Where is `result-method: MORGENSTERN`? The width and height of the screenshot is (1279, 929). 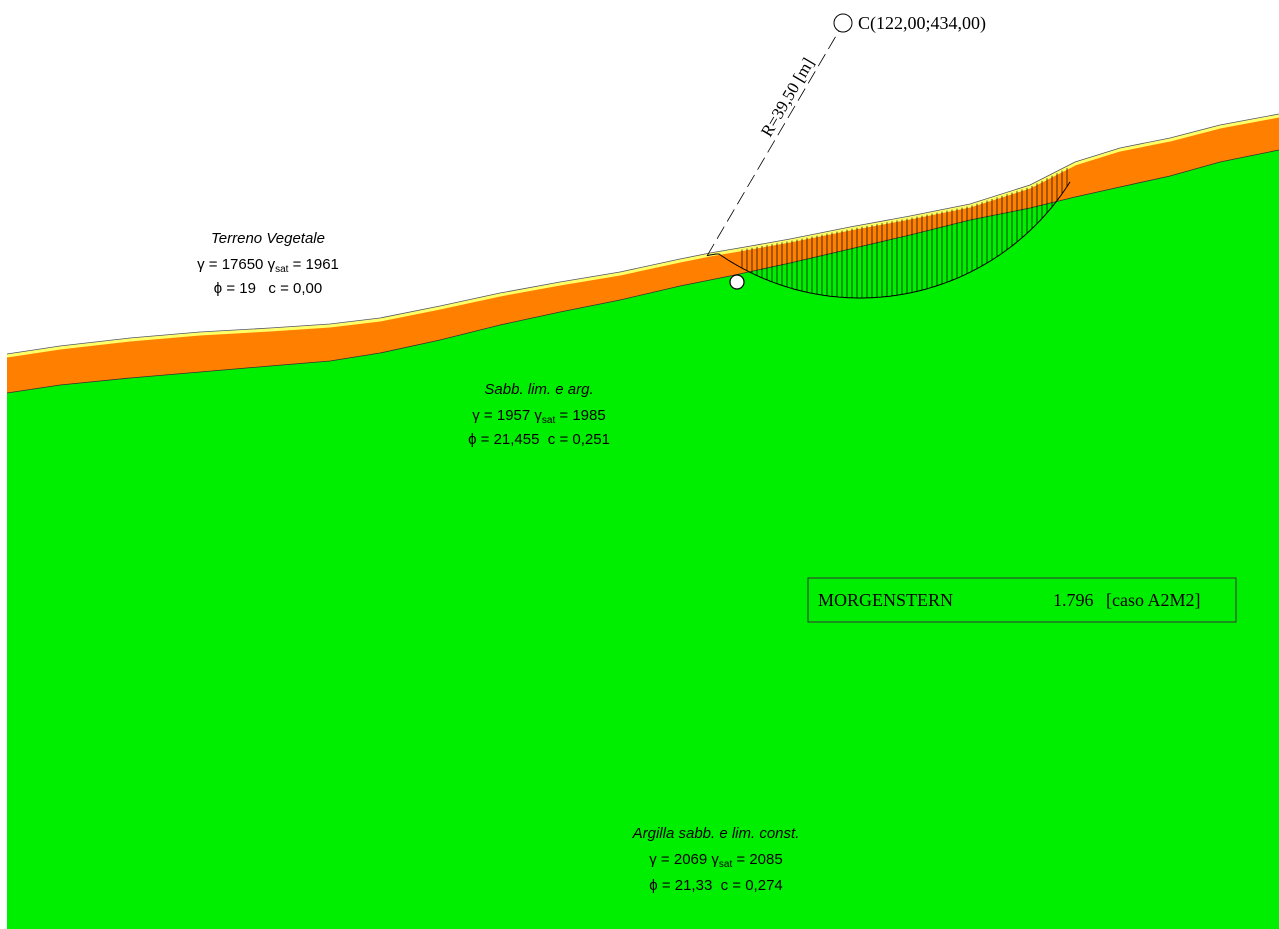 result-method: MORGENSTERN is located at coordinates (885, 600).